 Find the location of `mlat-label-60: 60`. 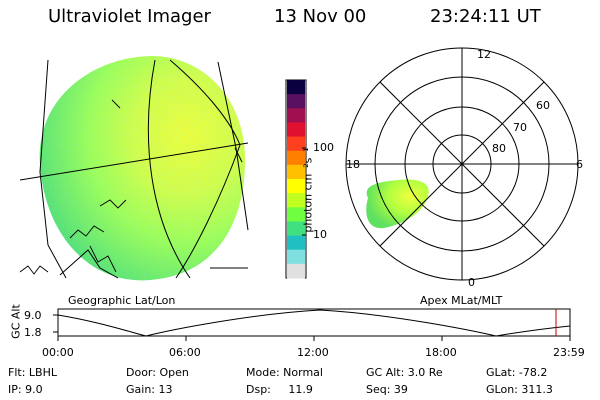

mlat-label-60: 60 is located at coordinates (543, 105).